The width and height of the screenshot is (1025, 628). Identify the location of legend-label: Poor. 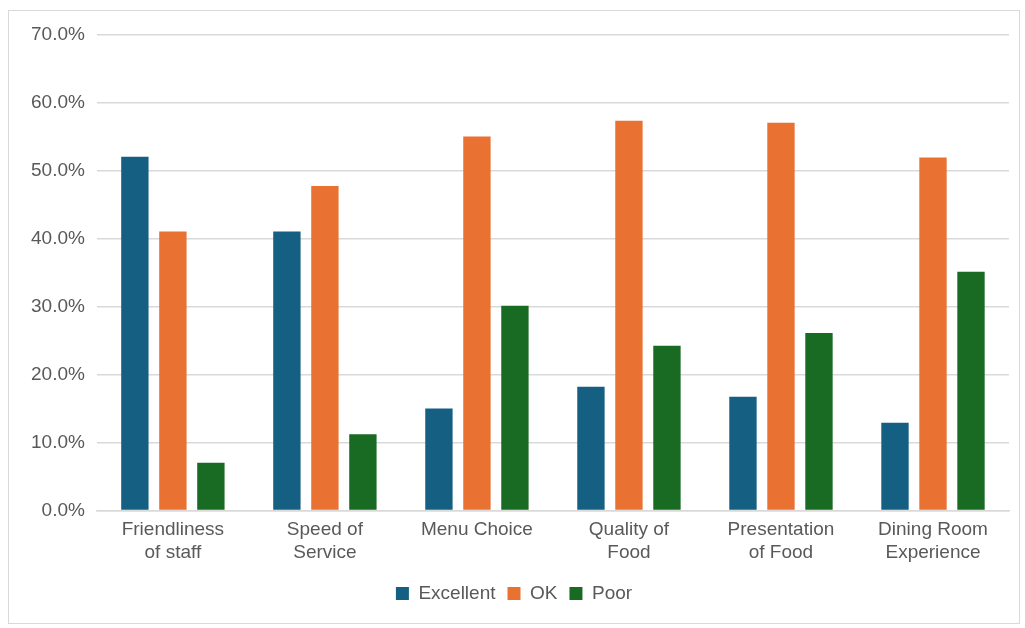
(612, 592).